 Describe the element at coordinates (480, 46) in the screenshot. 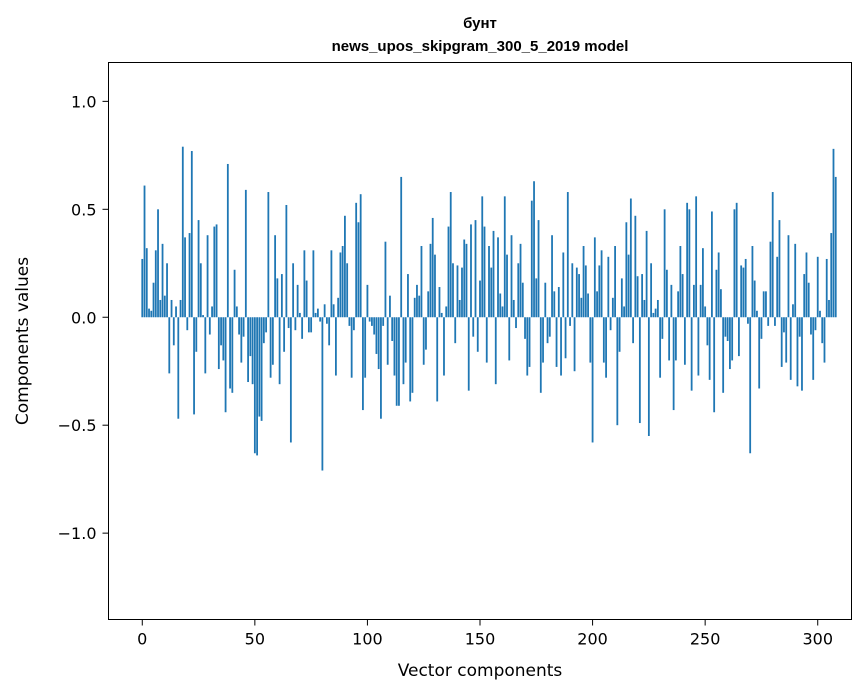

I see `chart-subtitle: news_upos_skipgram_300_5_2019 model` at that location.